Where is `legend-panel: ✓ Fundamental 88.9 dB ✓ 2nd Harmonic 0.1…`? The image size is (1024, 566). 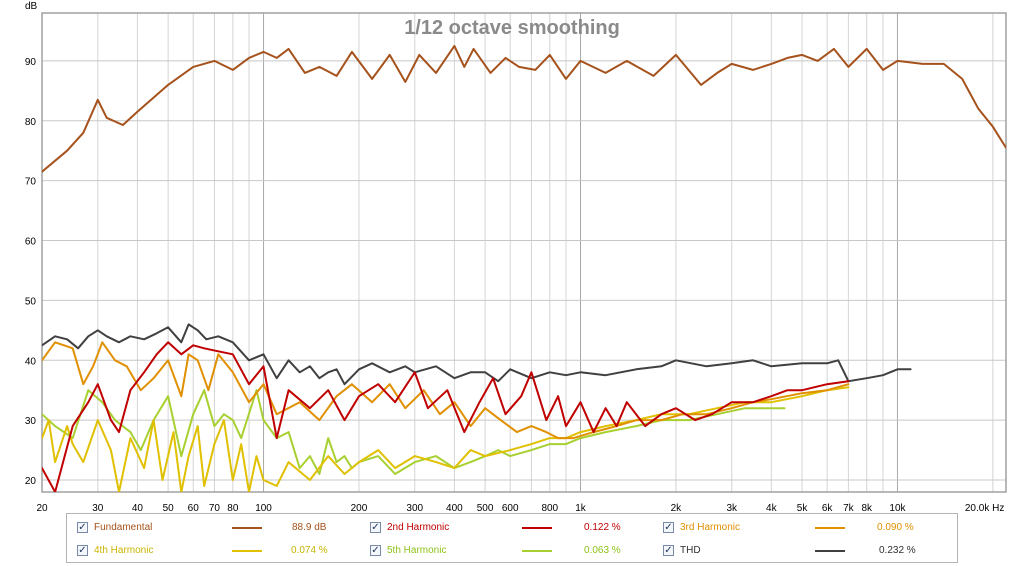
legend-panel: ✓ Fundamental 88.9 dB ✓ 2nd Harmonic 0.1… is located at coordinates (512, 538).